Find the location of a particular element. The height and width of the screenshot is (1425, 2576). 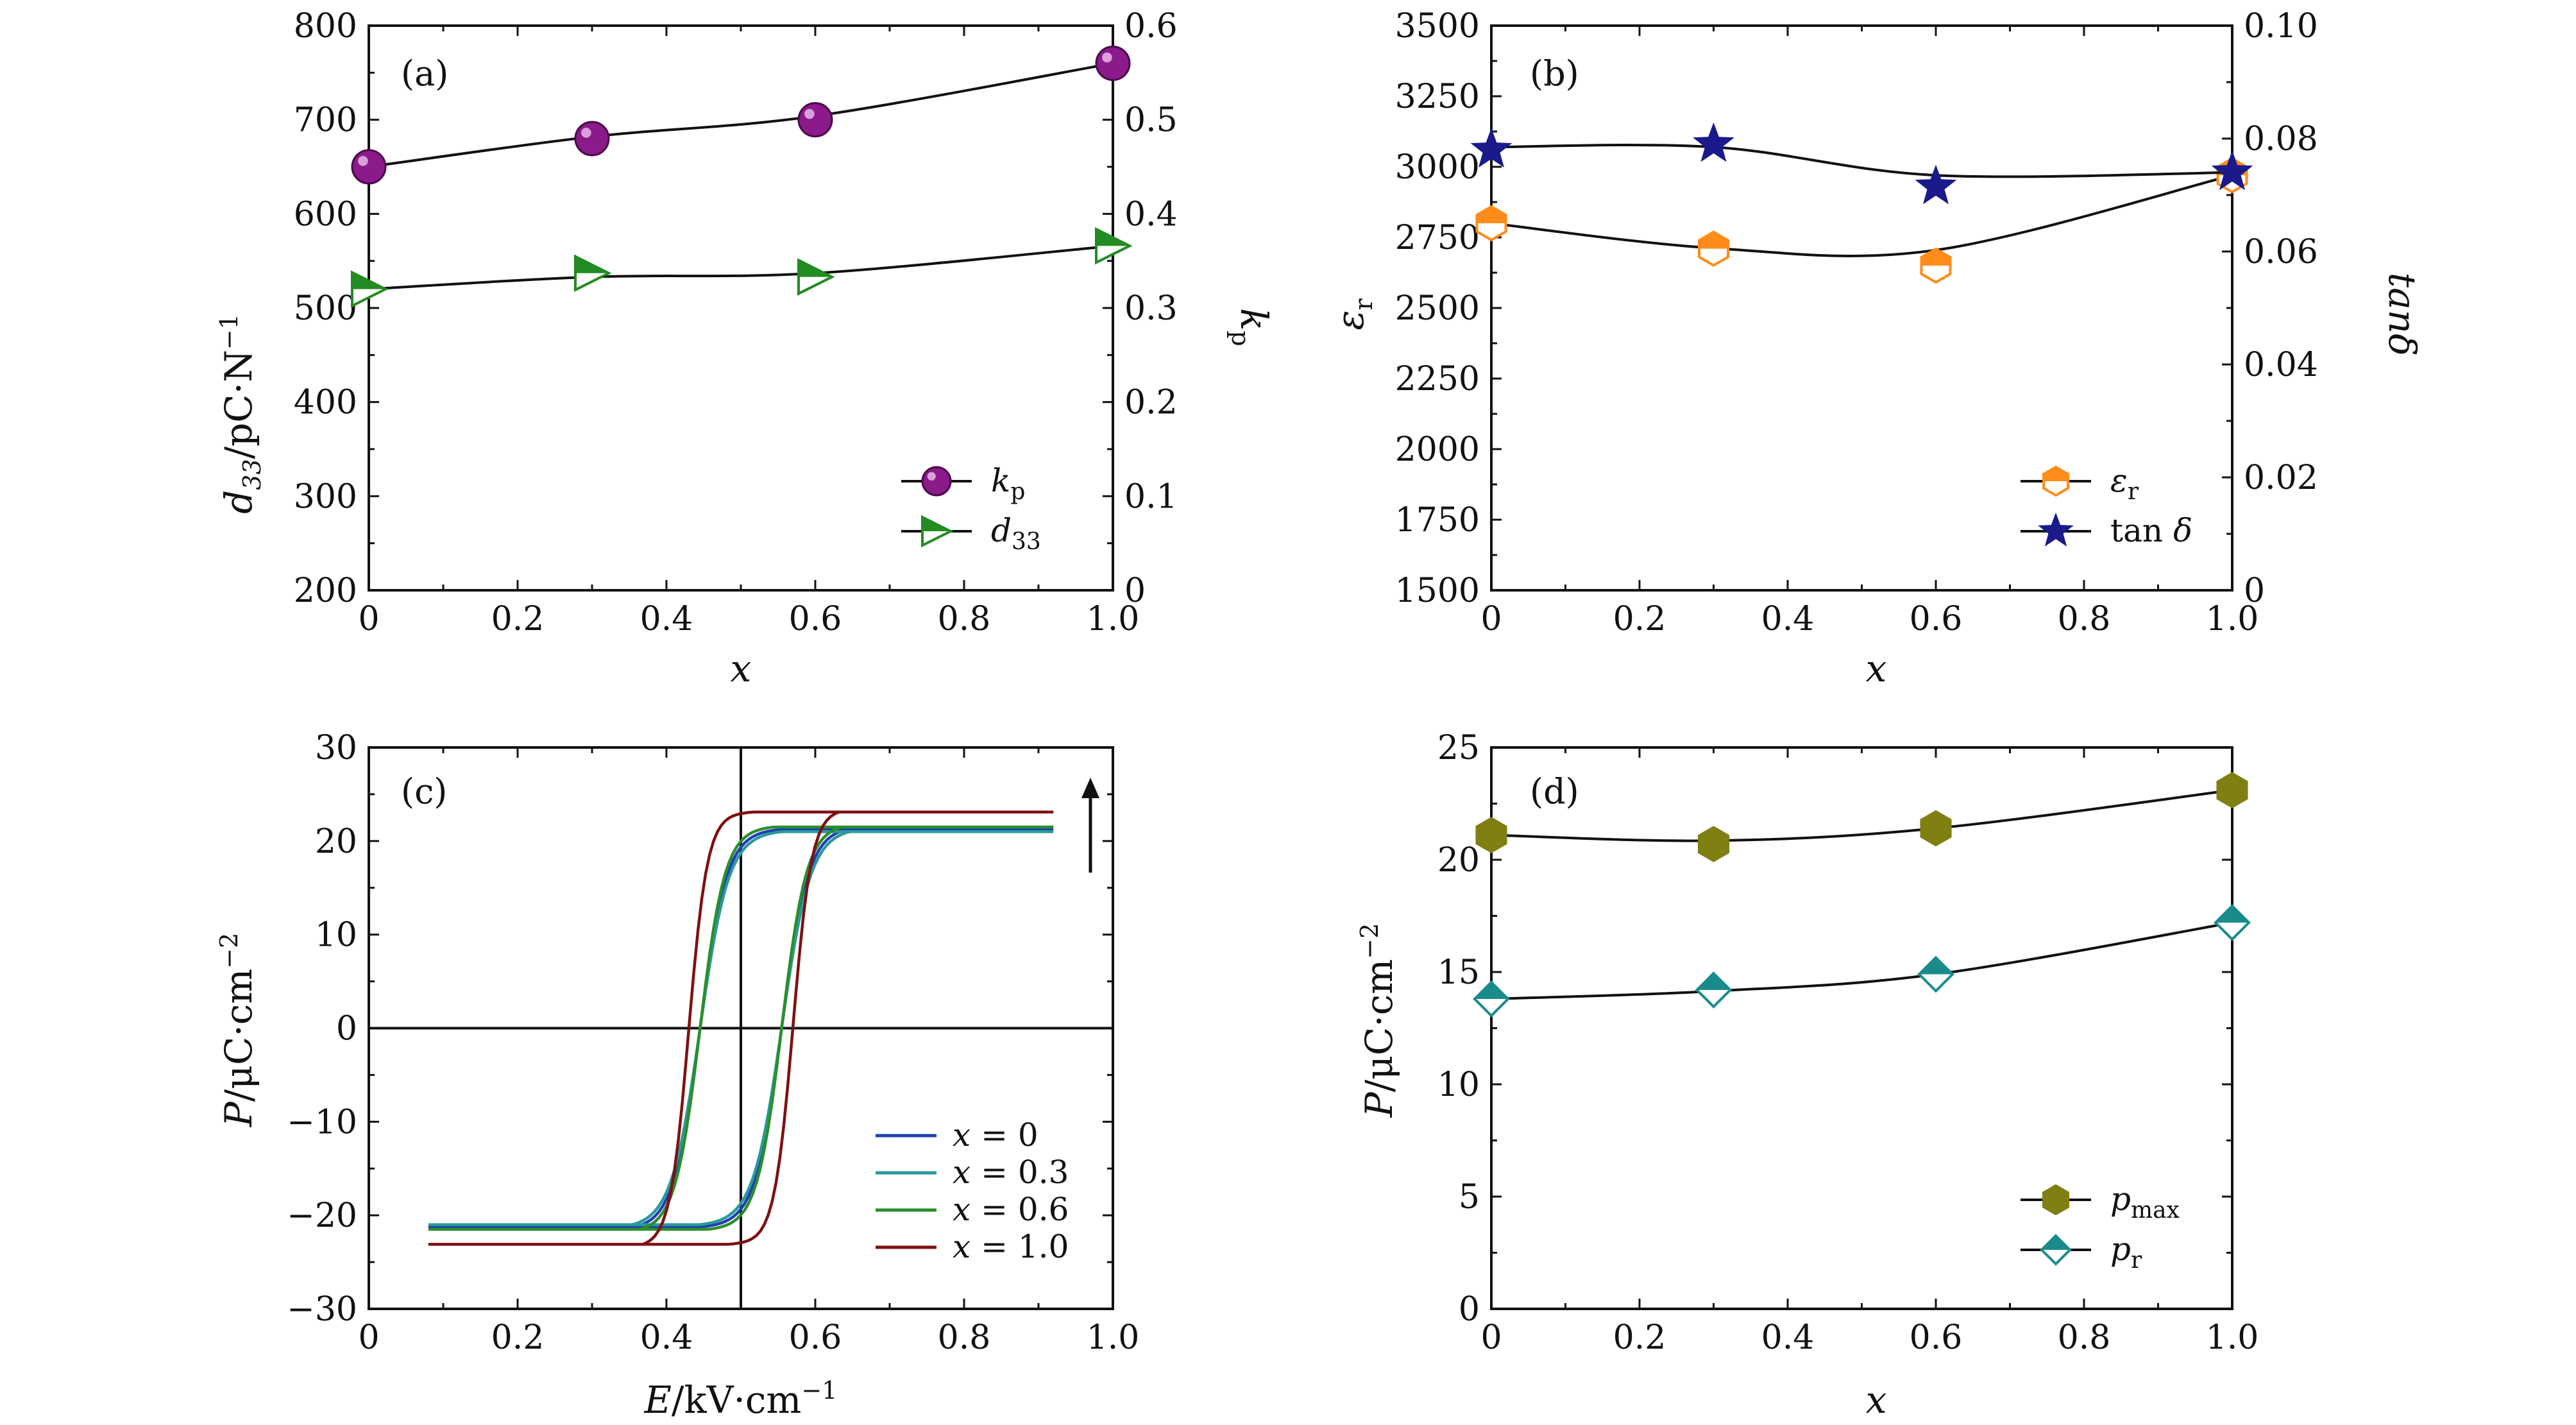

legend-label: x = 0.3 is located at coordinates (1011, 1172).